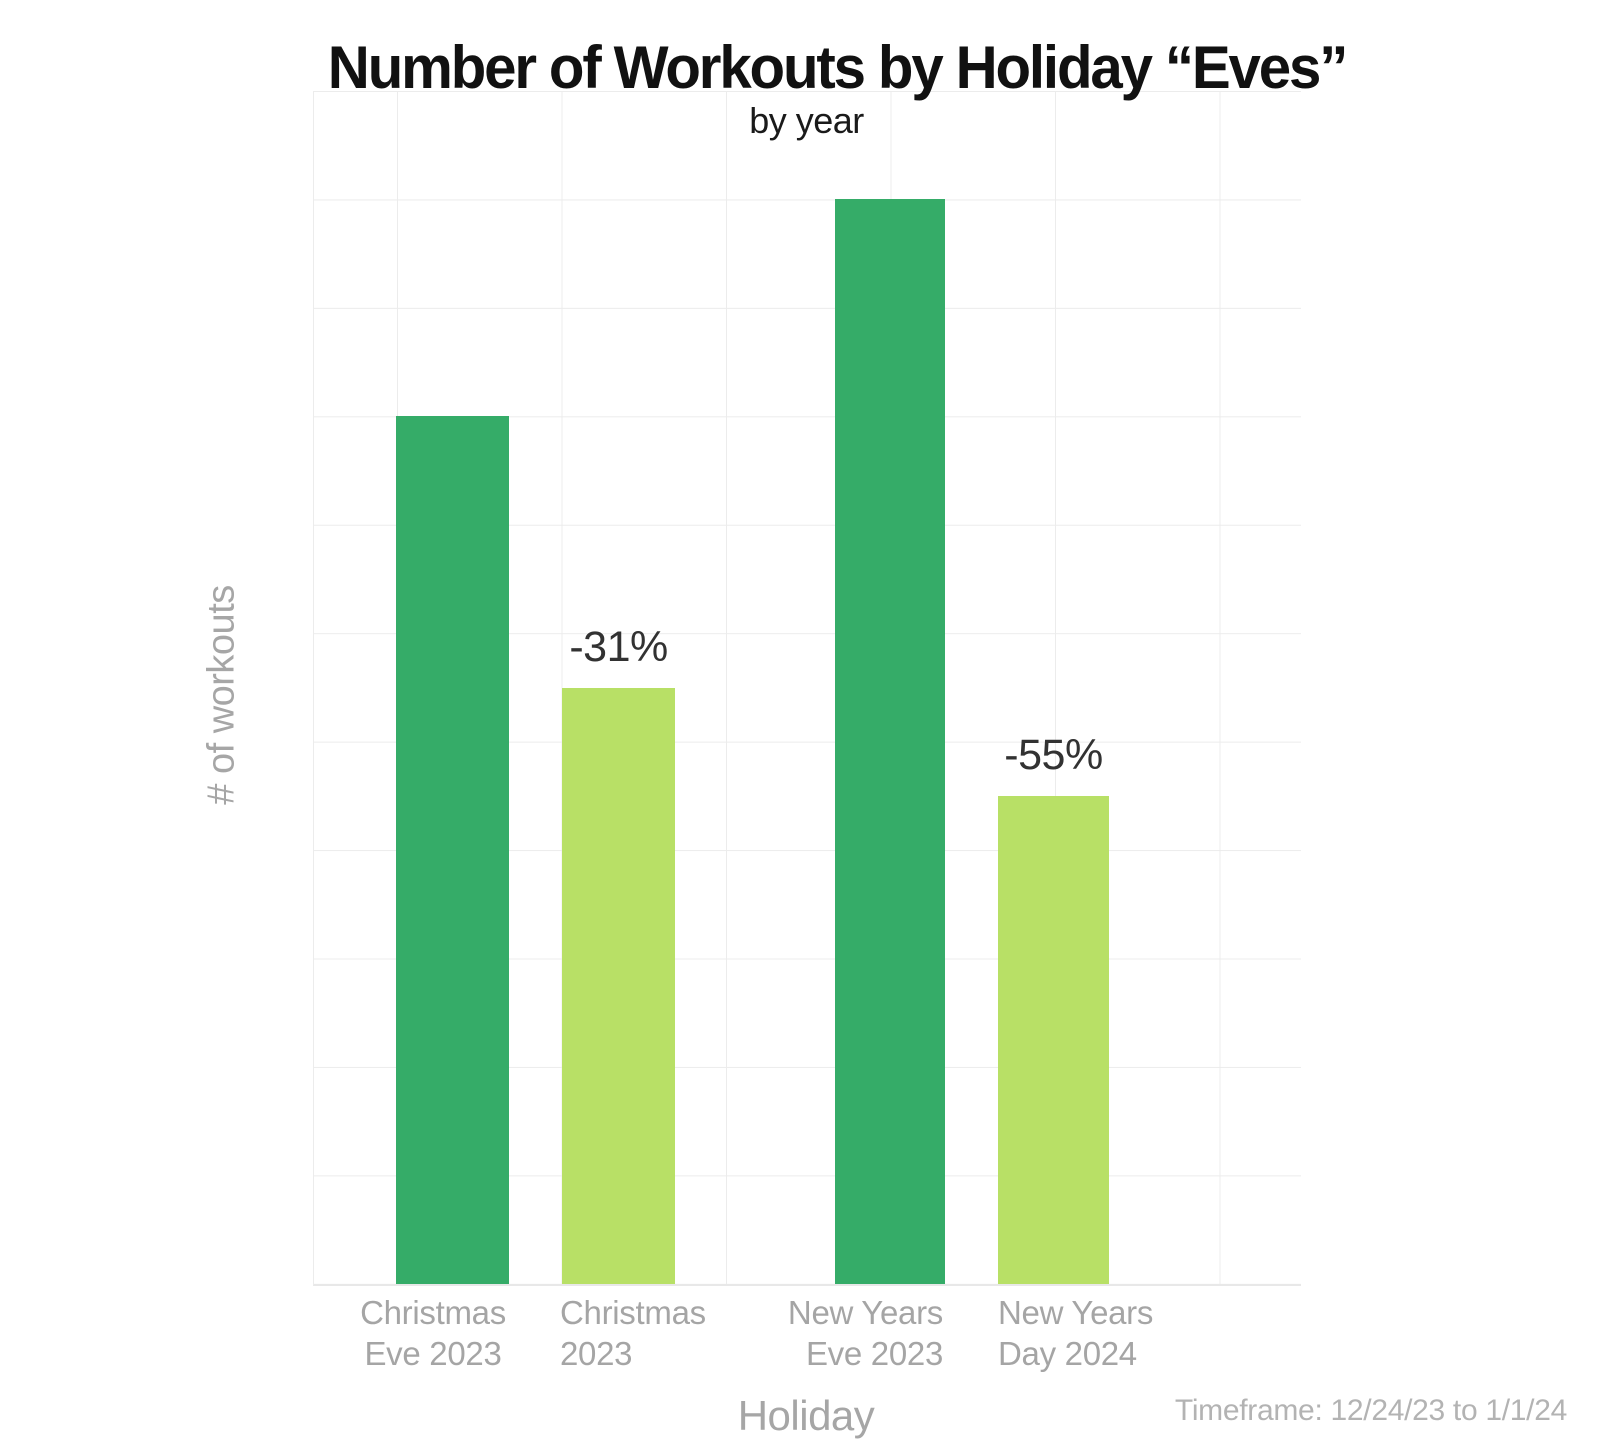 This screenshot has height=1444, width=1600. Describe the element at coordinates (838, 67) in the screenshot. I see `chart-title: Number of Workouts by Holiday “Eves”` at that location.